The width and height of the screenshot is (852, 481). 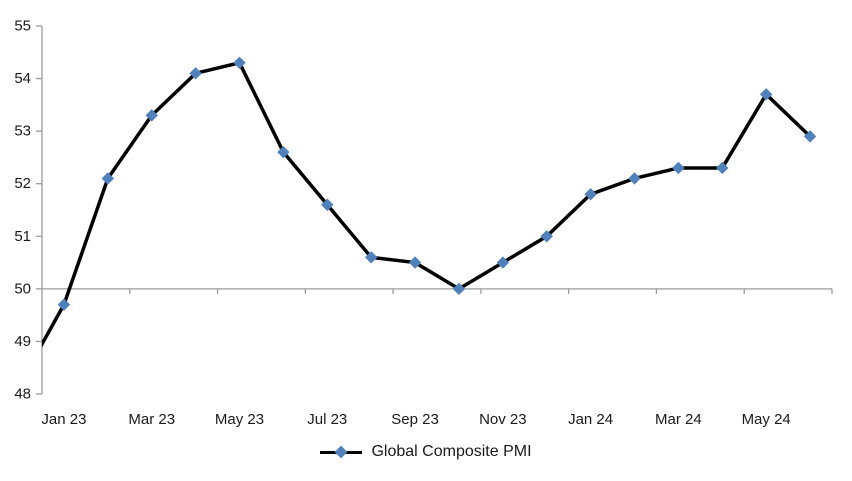 What do you see at coordinates (22, 236) in the screenshot?
I see `y-axis-tick-label: 51` at bounding box center [22, 236].